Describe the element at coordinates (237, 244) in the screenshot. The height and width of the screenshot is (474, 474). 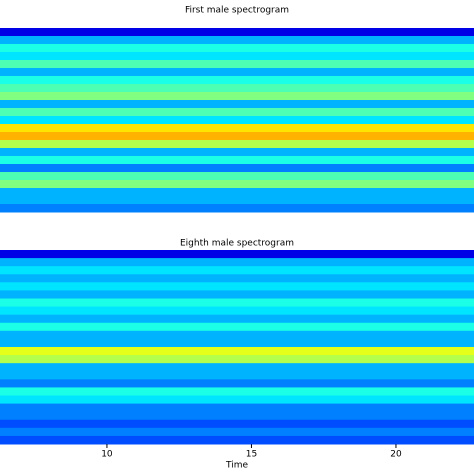
I see `chart-title: Eighth male spectrogram` at that location.